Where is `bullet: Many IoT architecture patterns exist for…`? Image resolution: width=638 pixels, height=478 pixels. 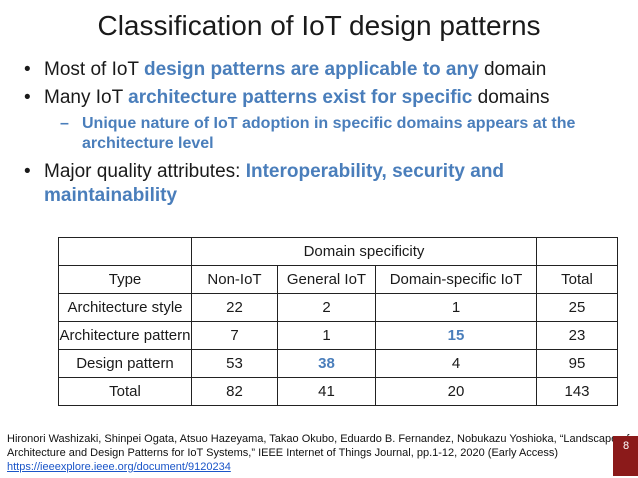
bullet: Many IoT architecture patterns exist for… is located at coordinates (322, 98).